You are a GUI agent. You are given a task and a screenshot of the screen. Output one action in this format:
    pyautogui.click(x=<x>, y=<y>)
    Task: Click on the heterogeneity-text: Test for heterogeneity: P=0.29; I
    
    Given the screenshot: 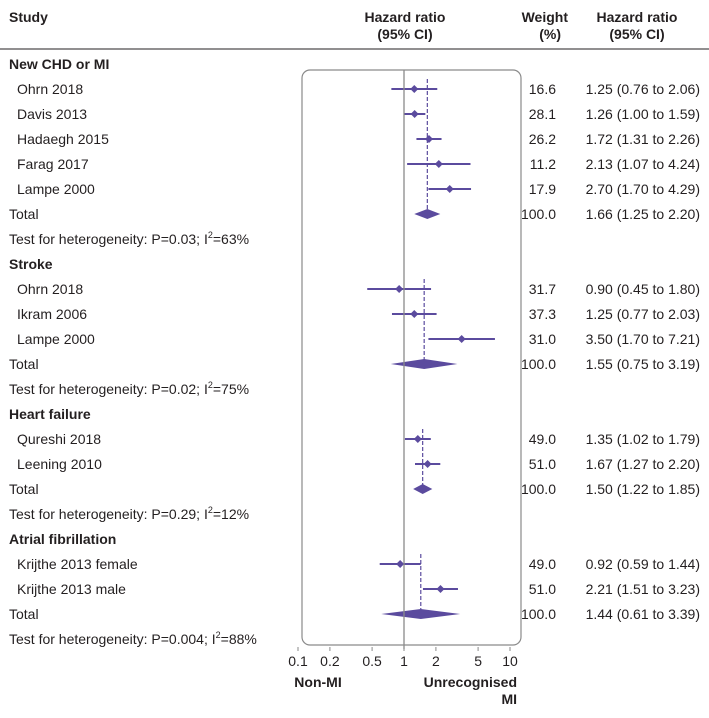 What is the action you would take?
    pyautogui.click(x=108, y=514)
    